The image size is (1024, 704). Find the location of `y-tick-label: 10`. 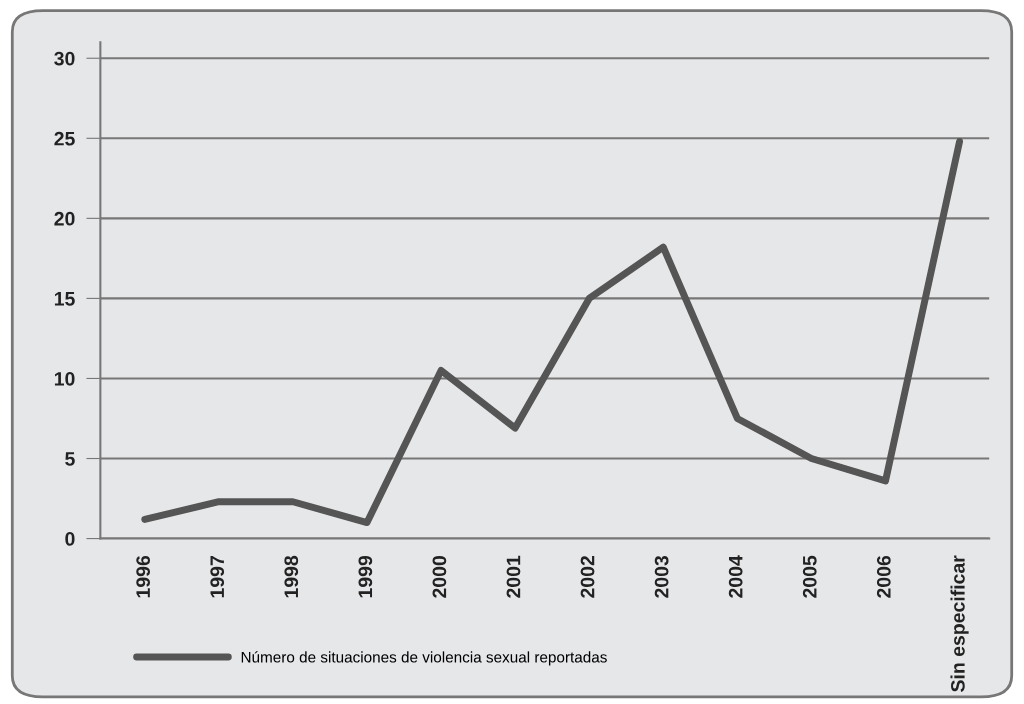

y-tick-label: 10 is located at coordinates (64, 378).